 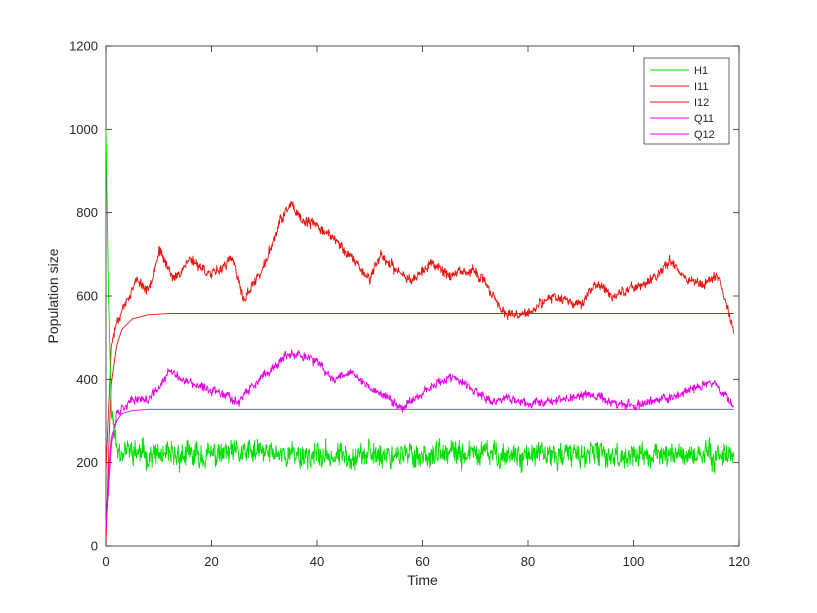 I want to click on legend-label-i12: I12, so click(x=701, y=103).